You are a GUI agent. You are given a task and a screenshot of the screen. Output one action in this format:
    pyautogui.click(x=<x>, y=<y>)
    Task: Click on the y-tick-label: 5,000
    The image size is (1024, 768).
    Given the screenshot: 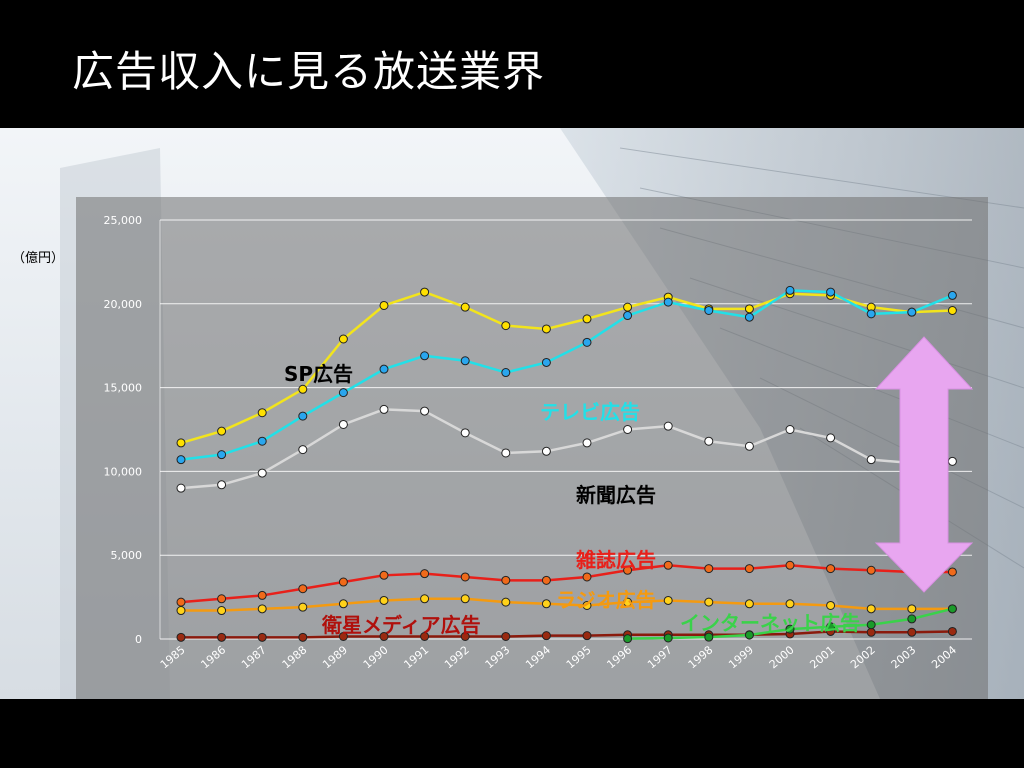 What is the action you would take?
    pyautogui.click(x=127, y=555)
    